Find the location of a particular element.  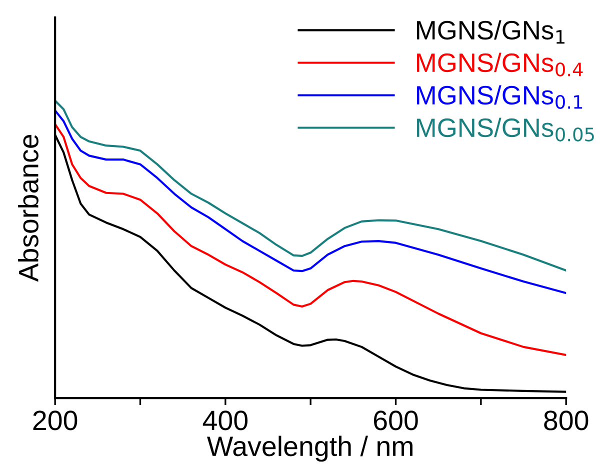

legend-label: MGNS/GNs$_{0.05}$ is located at coordinates (505, 130).